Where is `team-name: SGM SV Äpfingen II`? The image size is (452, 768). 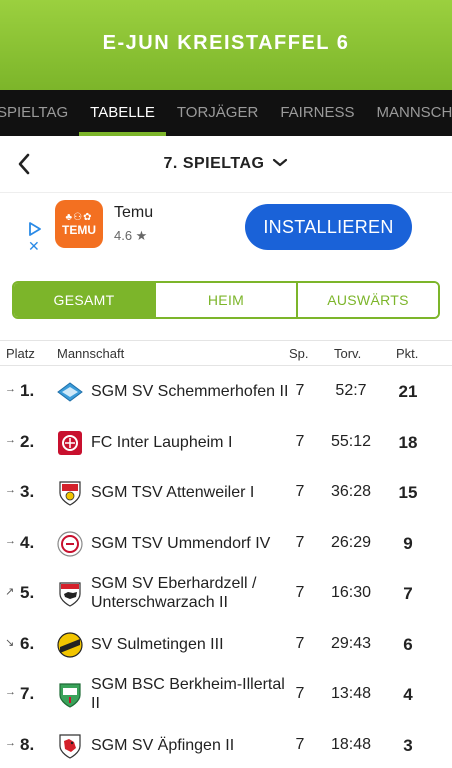
team-name: SGM SV Äpfingen II is located at coordinates (163, 745).